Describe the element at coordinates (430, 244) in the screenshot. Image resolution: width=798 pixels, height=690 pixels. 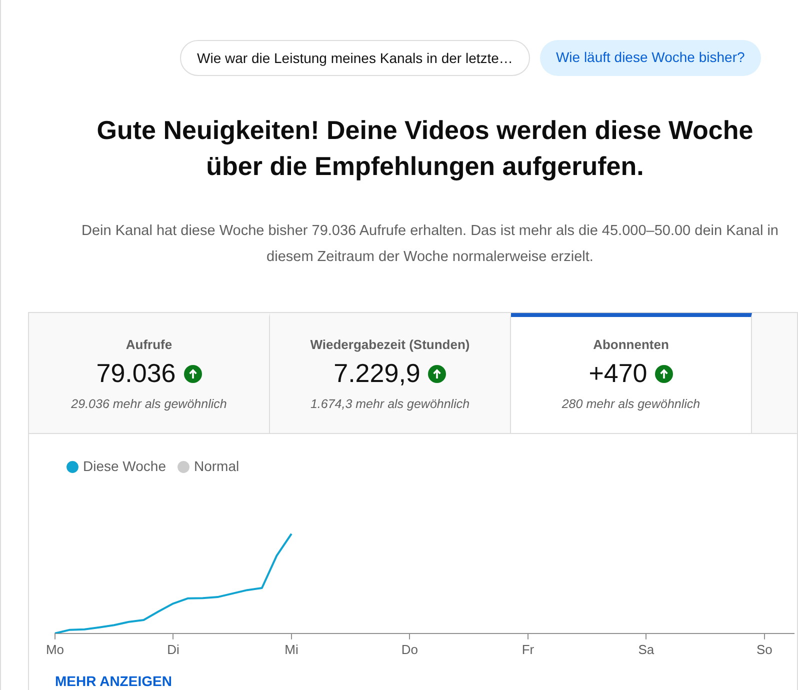
I see `chart-subtitle: Dein Kanal hat diese Woche bisher 79.036 Aufrufe erhalten. Das ist mehr als die 45.000–50.00 dein Kanal in diesem Zeitraum der Woche normalerweise erzielt.` at that location.